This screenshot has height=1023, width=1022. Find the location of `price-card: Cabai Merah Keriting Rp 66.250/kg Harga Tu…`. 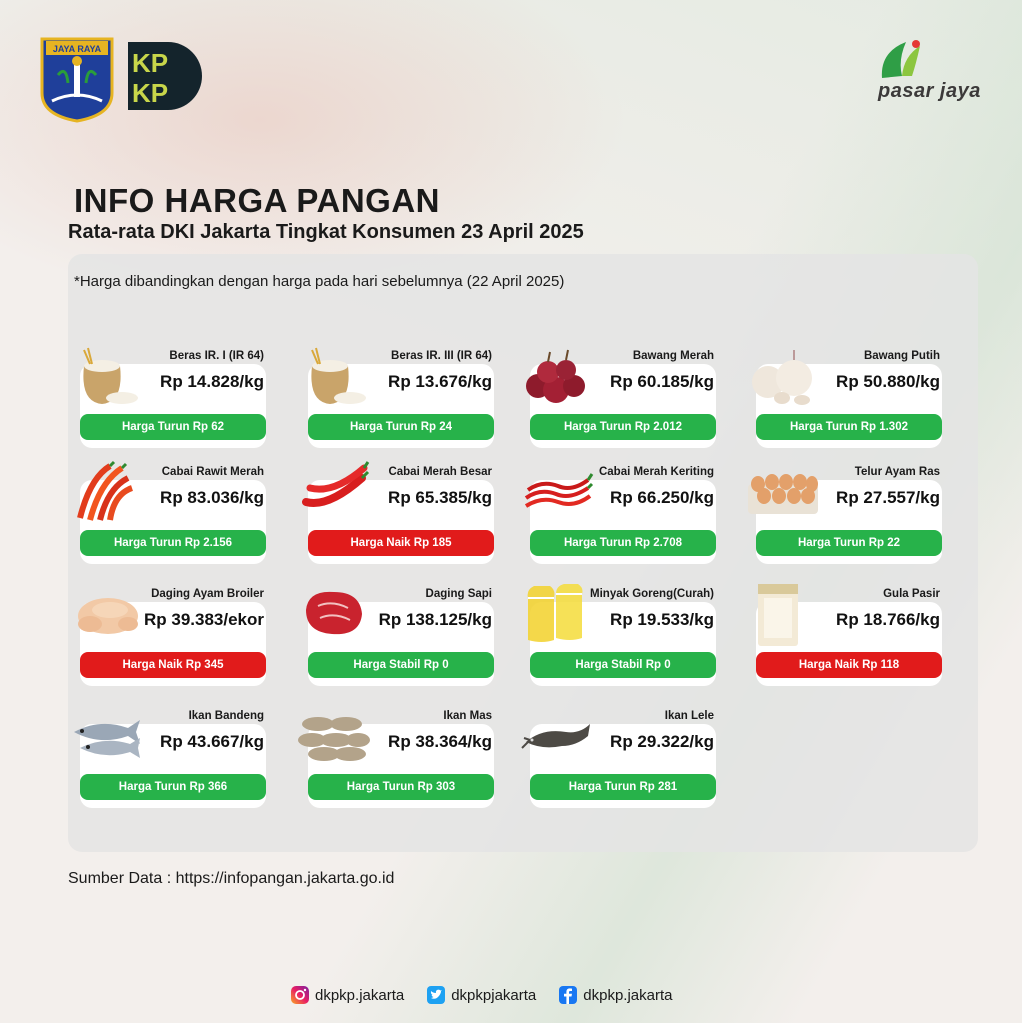

price-card: Cabai Merah Keriting Rp 66.250/kg Harga Tu… is located at coordinates (620, 528).